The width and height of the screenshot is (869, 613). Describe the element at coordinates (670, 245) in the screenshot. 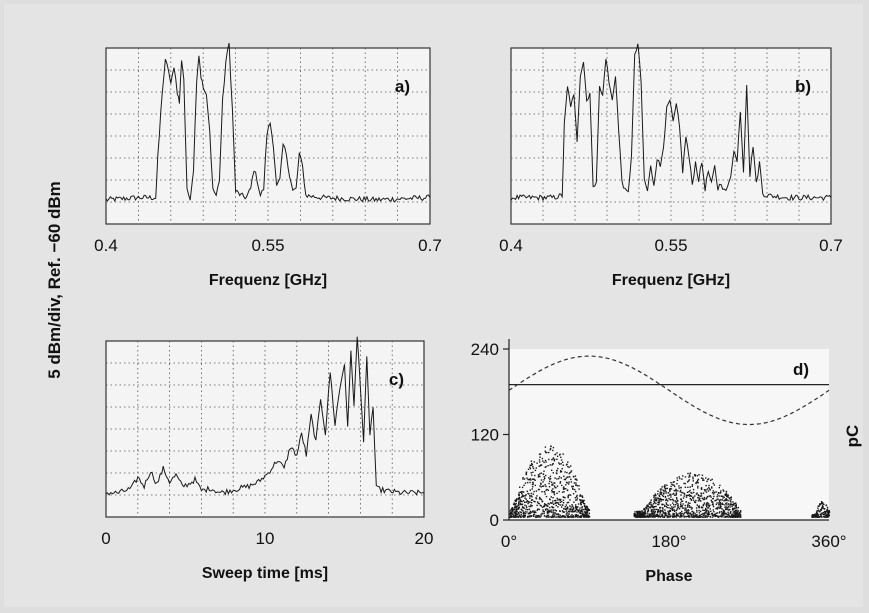

I see `x-tick-label: 0.55` at that location.